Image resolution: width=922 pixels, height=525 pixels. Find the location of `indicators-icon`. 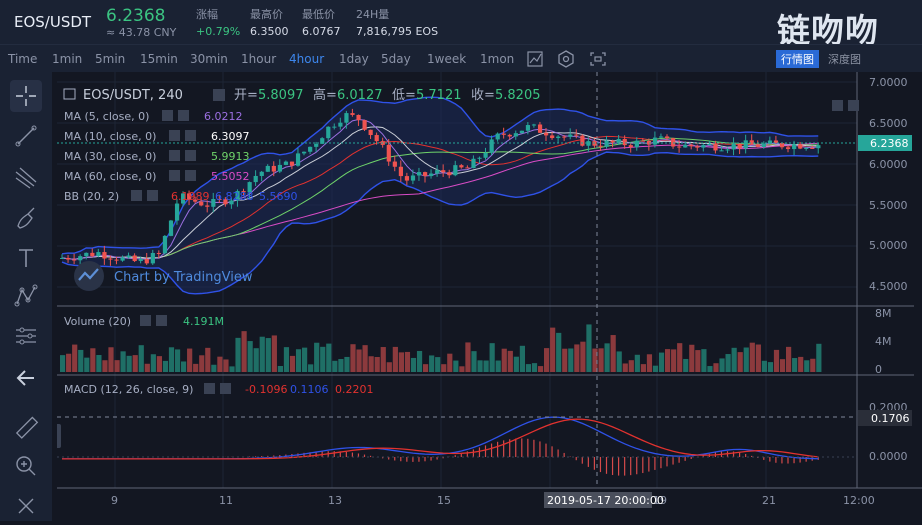

indicators-icon is located at coordinates (535, 59).